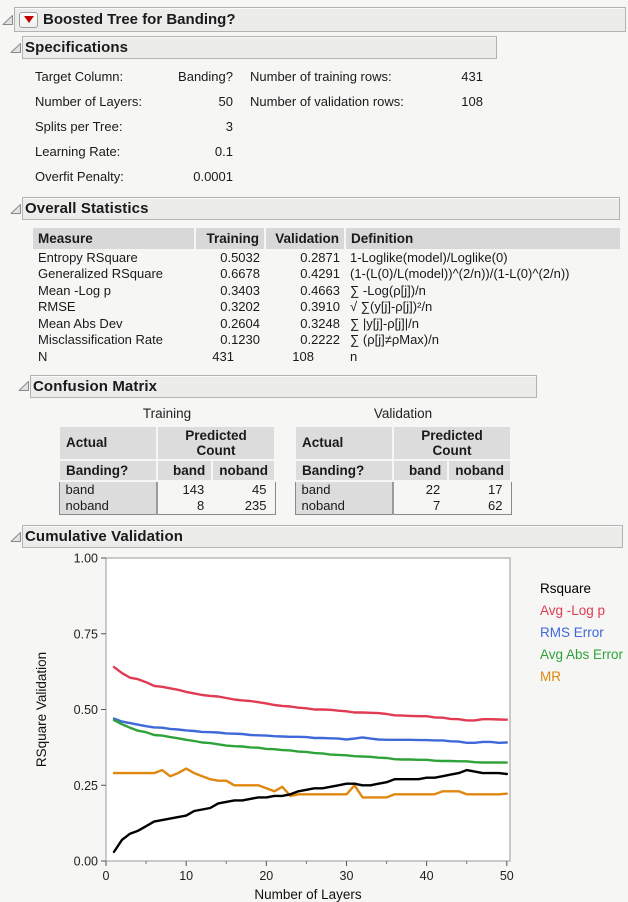 This screenshot has height=902, width=628. I want to click on legend-item-avg-abs-error: Avg Abs Error, so click(582, 654).